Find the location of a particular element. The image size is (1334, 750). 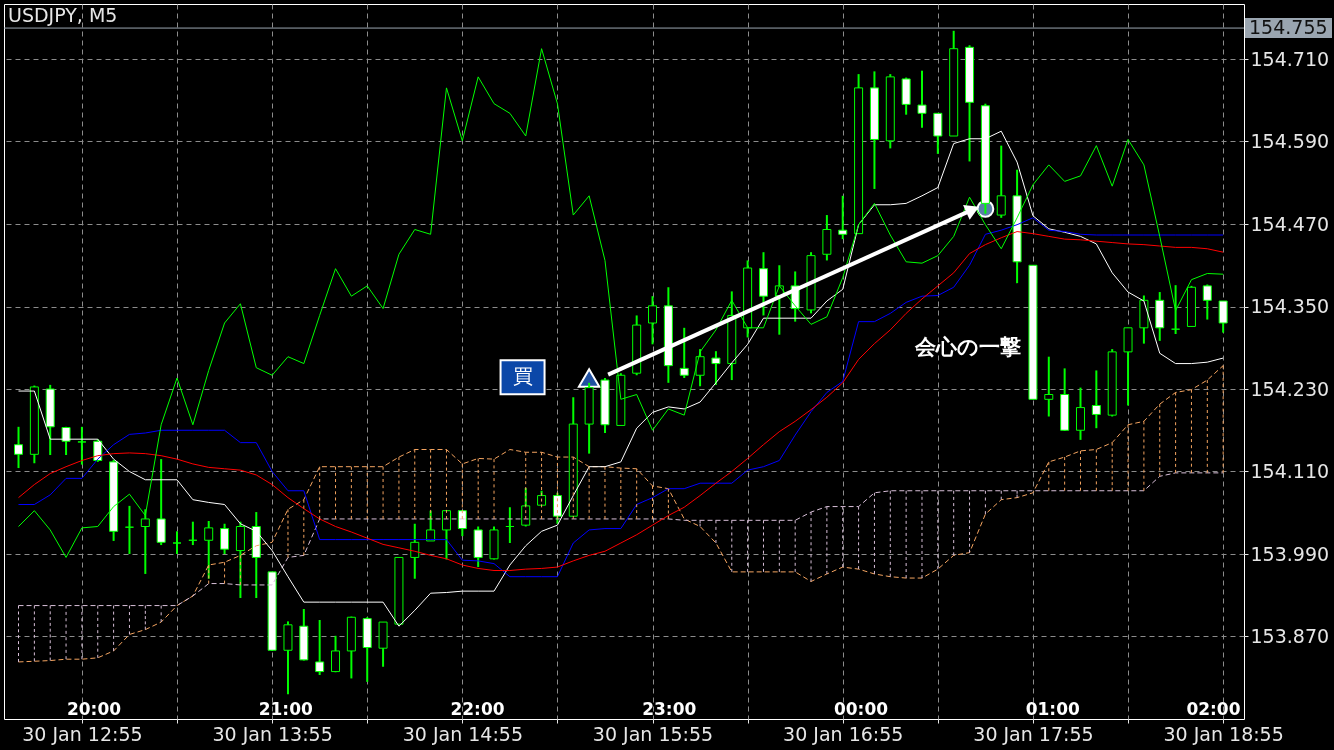

x-tick-label: 30 Jan 14:55 is located at coordinates (462, 733).